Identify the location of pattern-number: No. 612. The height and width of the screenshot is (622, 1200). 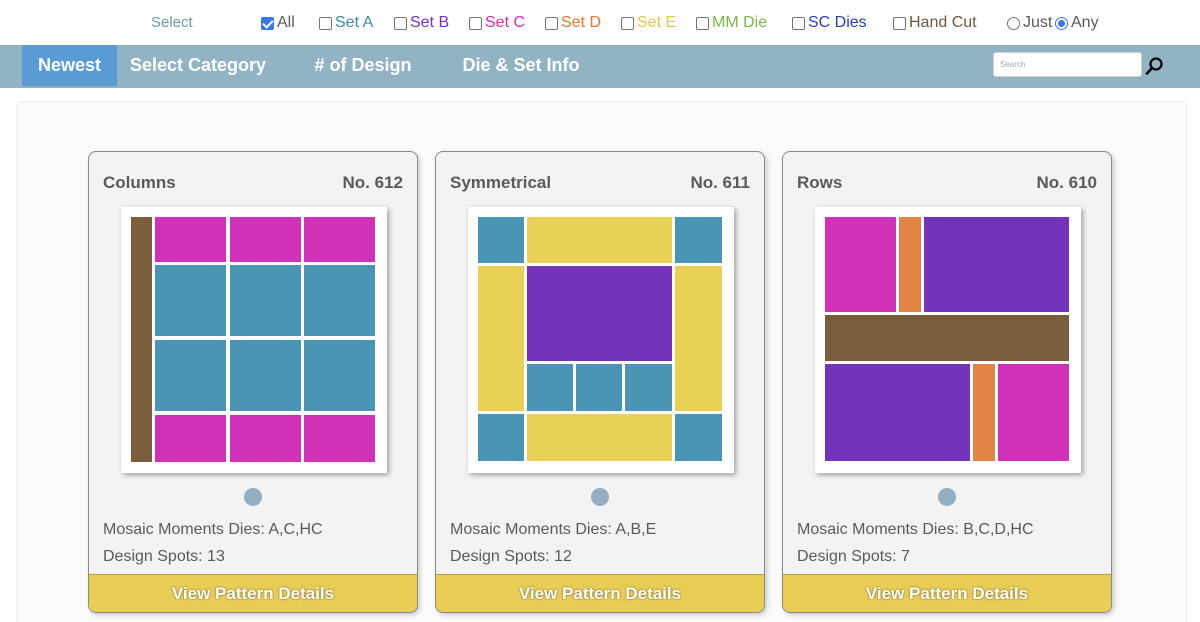
(372, 182).